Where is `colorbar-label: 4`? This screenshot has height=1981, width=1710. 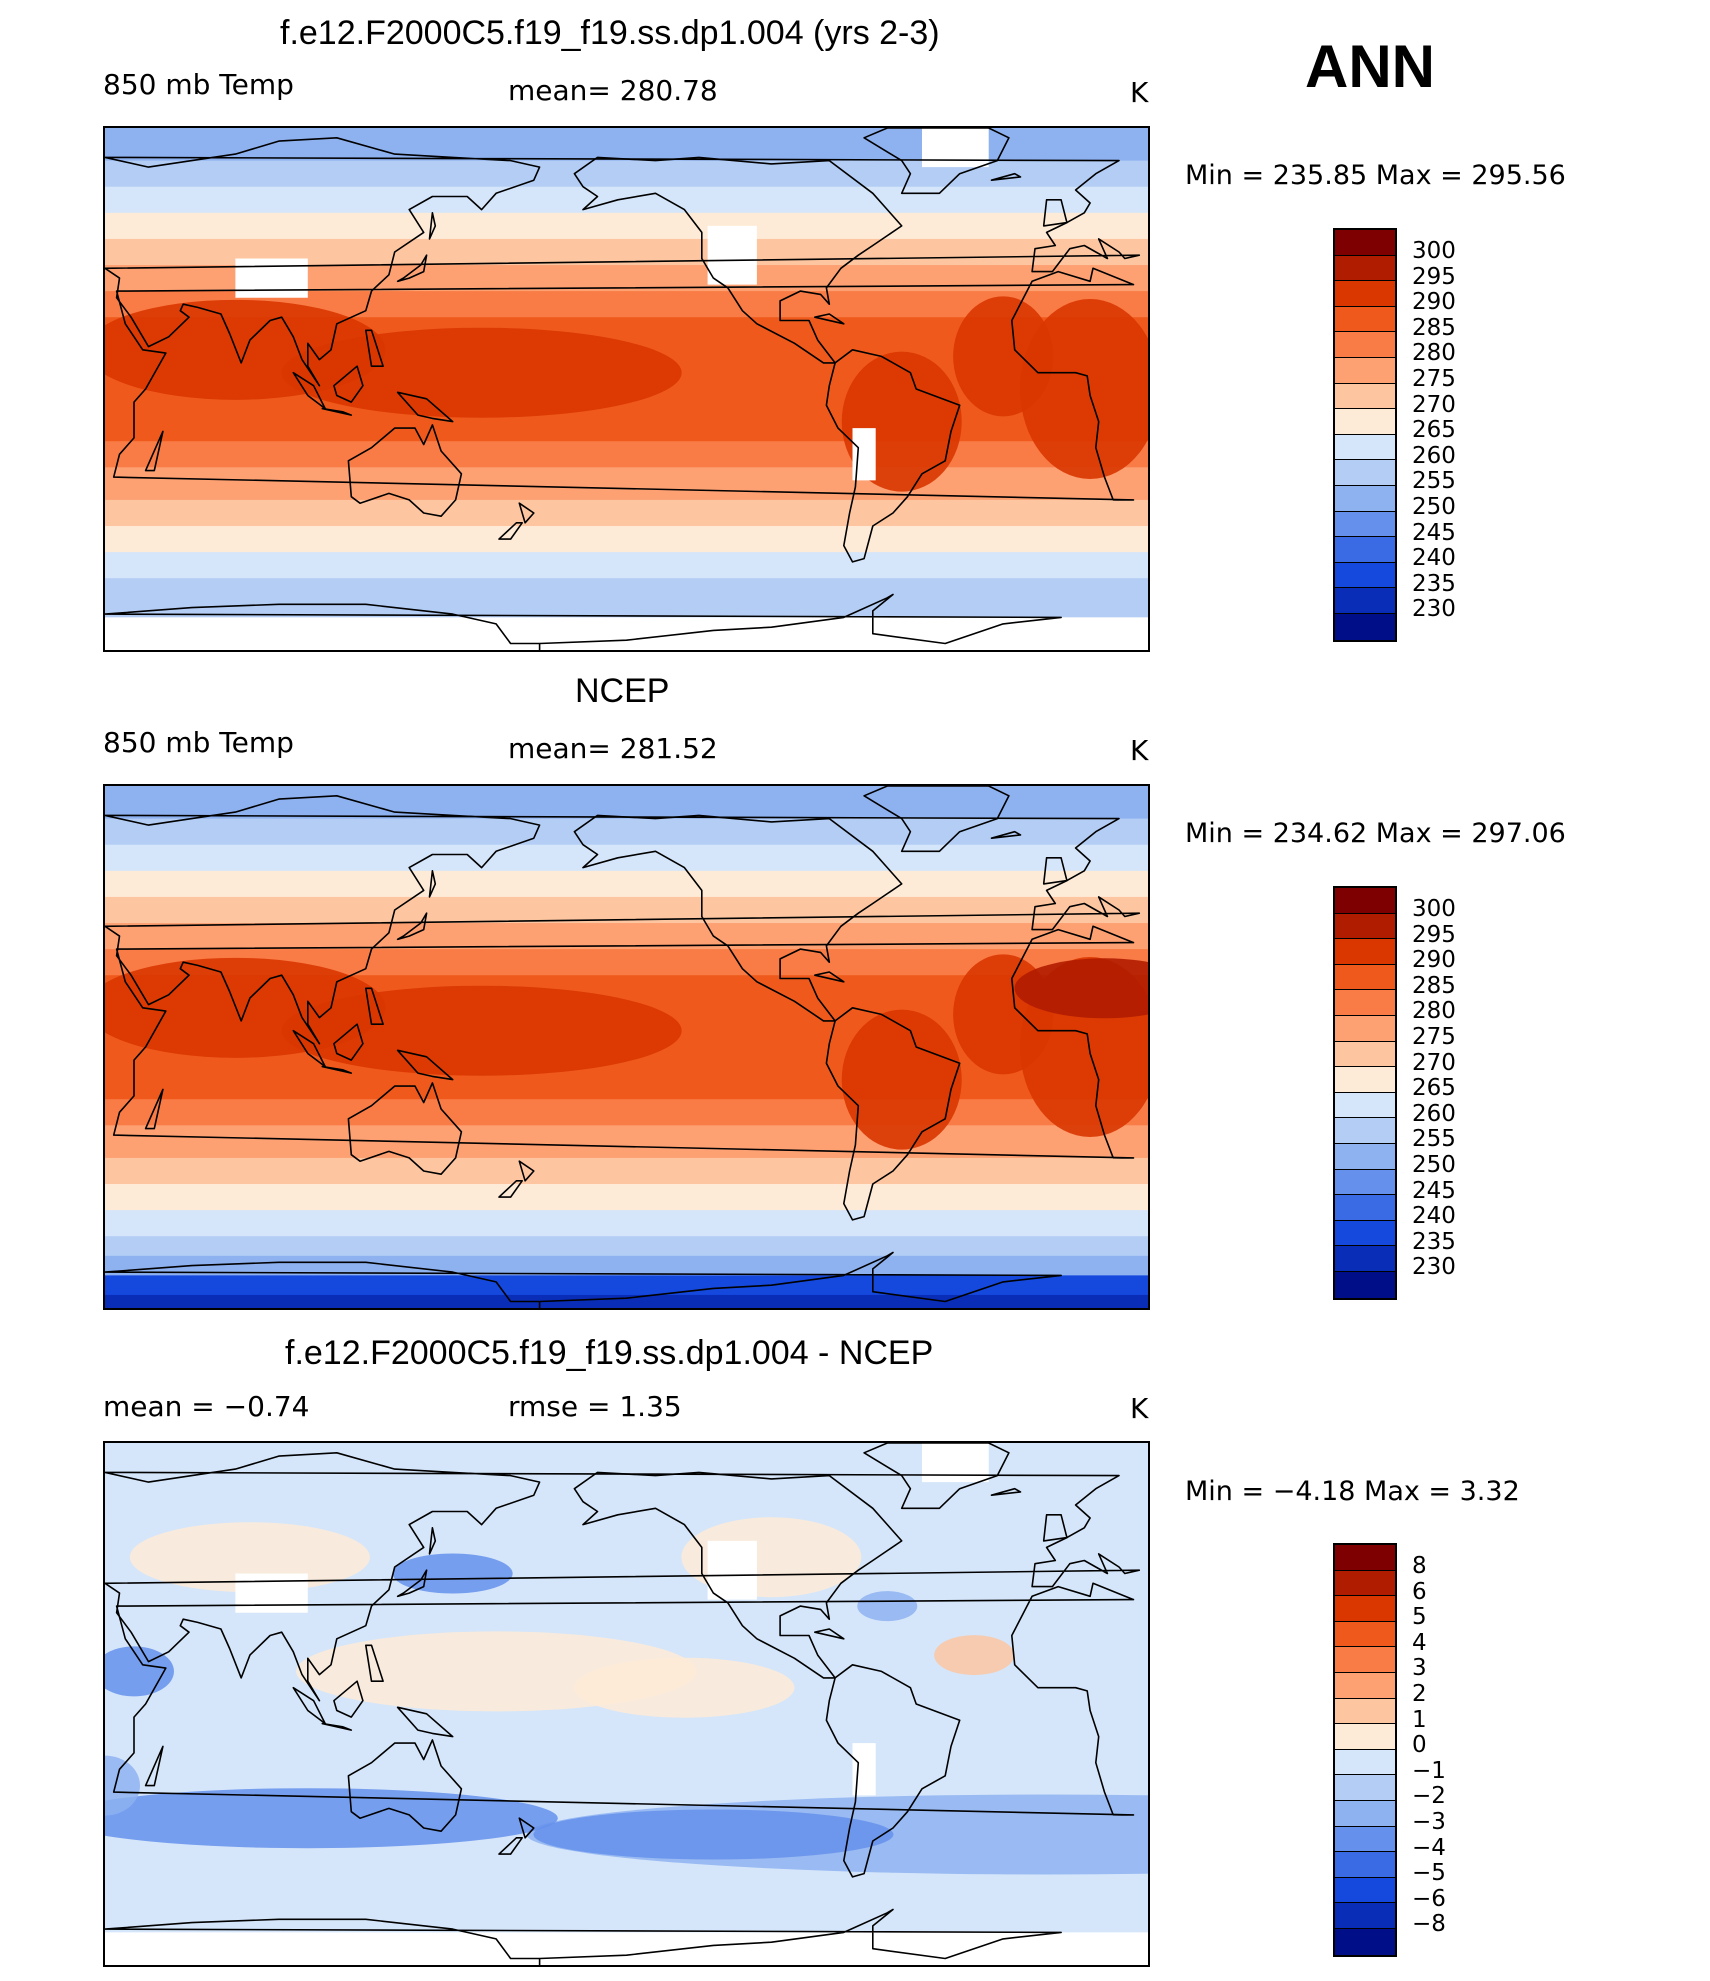
colorbar-label: 4 is located at coordinates (1419, 1642).